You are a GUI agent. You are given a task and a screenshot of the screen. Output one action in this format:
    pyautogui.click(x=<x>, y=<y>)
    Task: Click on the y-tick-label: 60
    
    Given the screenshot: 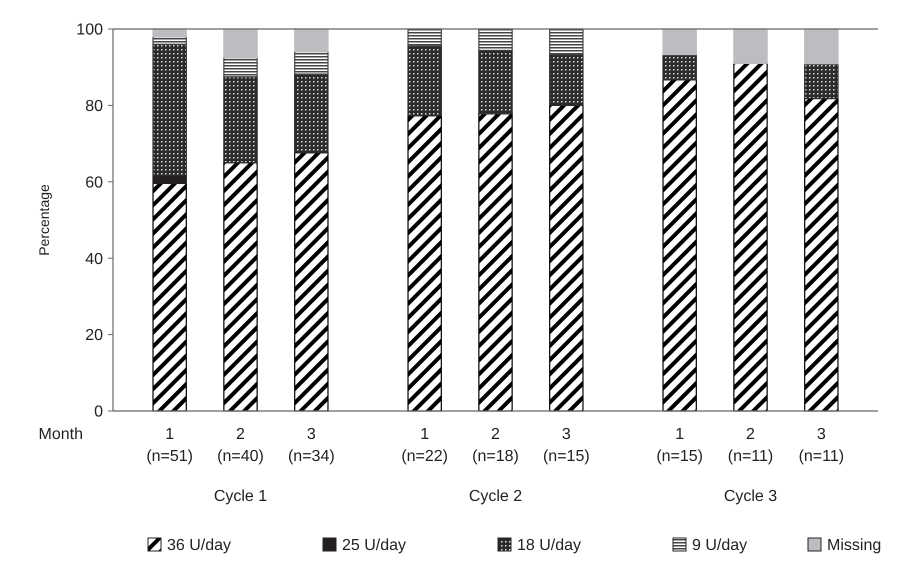 What is the action you would take?
    pyautogui.click(x=94, y=183)
    